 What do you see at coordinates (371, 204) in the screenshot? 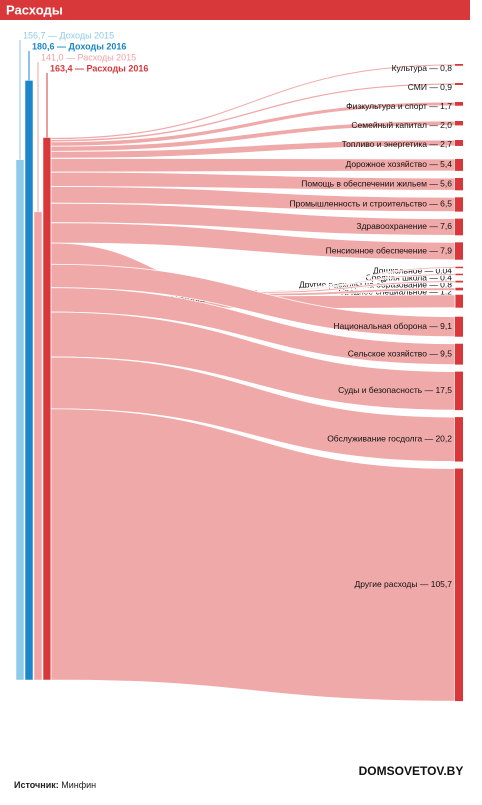
I see `target-label: Промышленность и строительство — 6,5` at bounding box center [371, 204].